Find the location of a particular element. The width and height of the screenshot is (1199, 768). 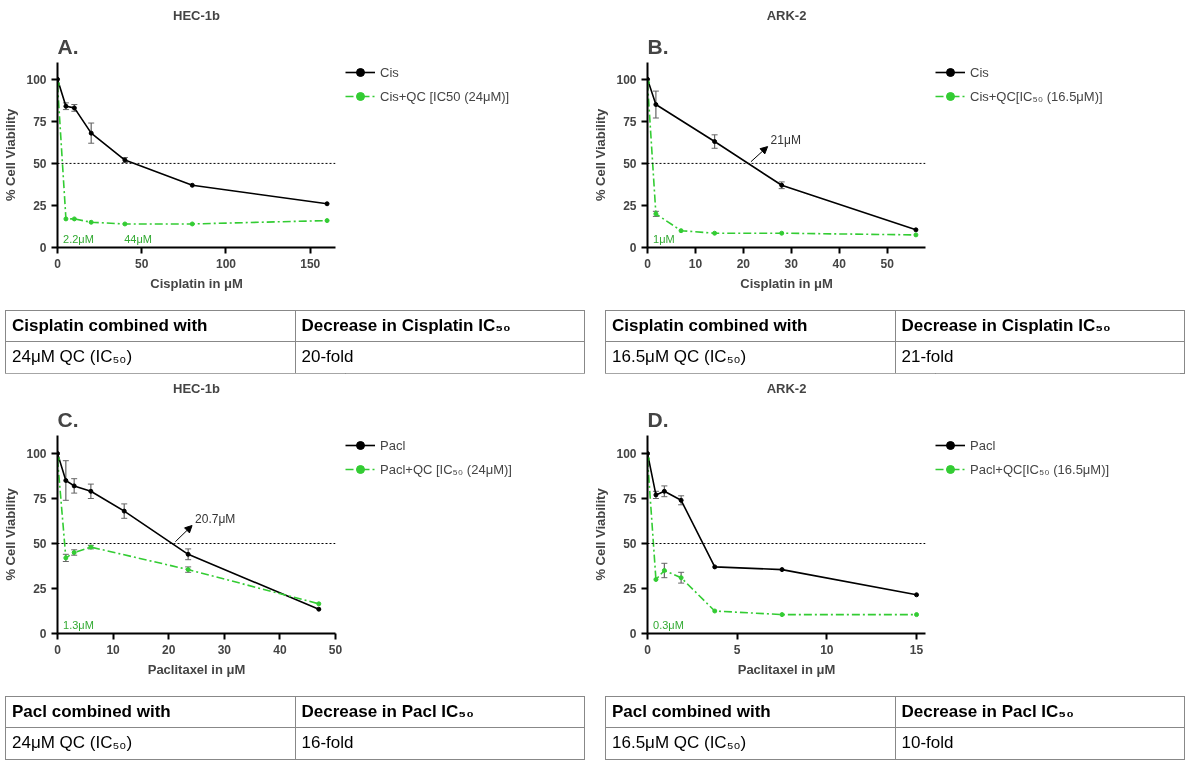

x-tick-label: 15 is located at coordinates (916, 649).